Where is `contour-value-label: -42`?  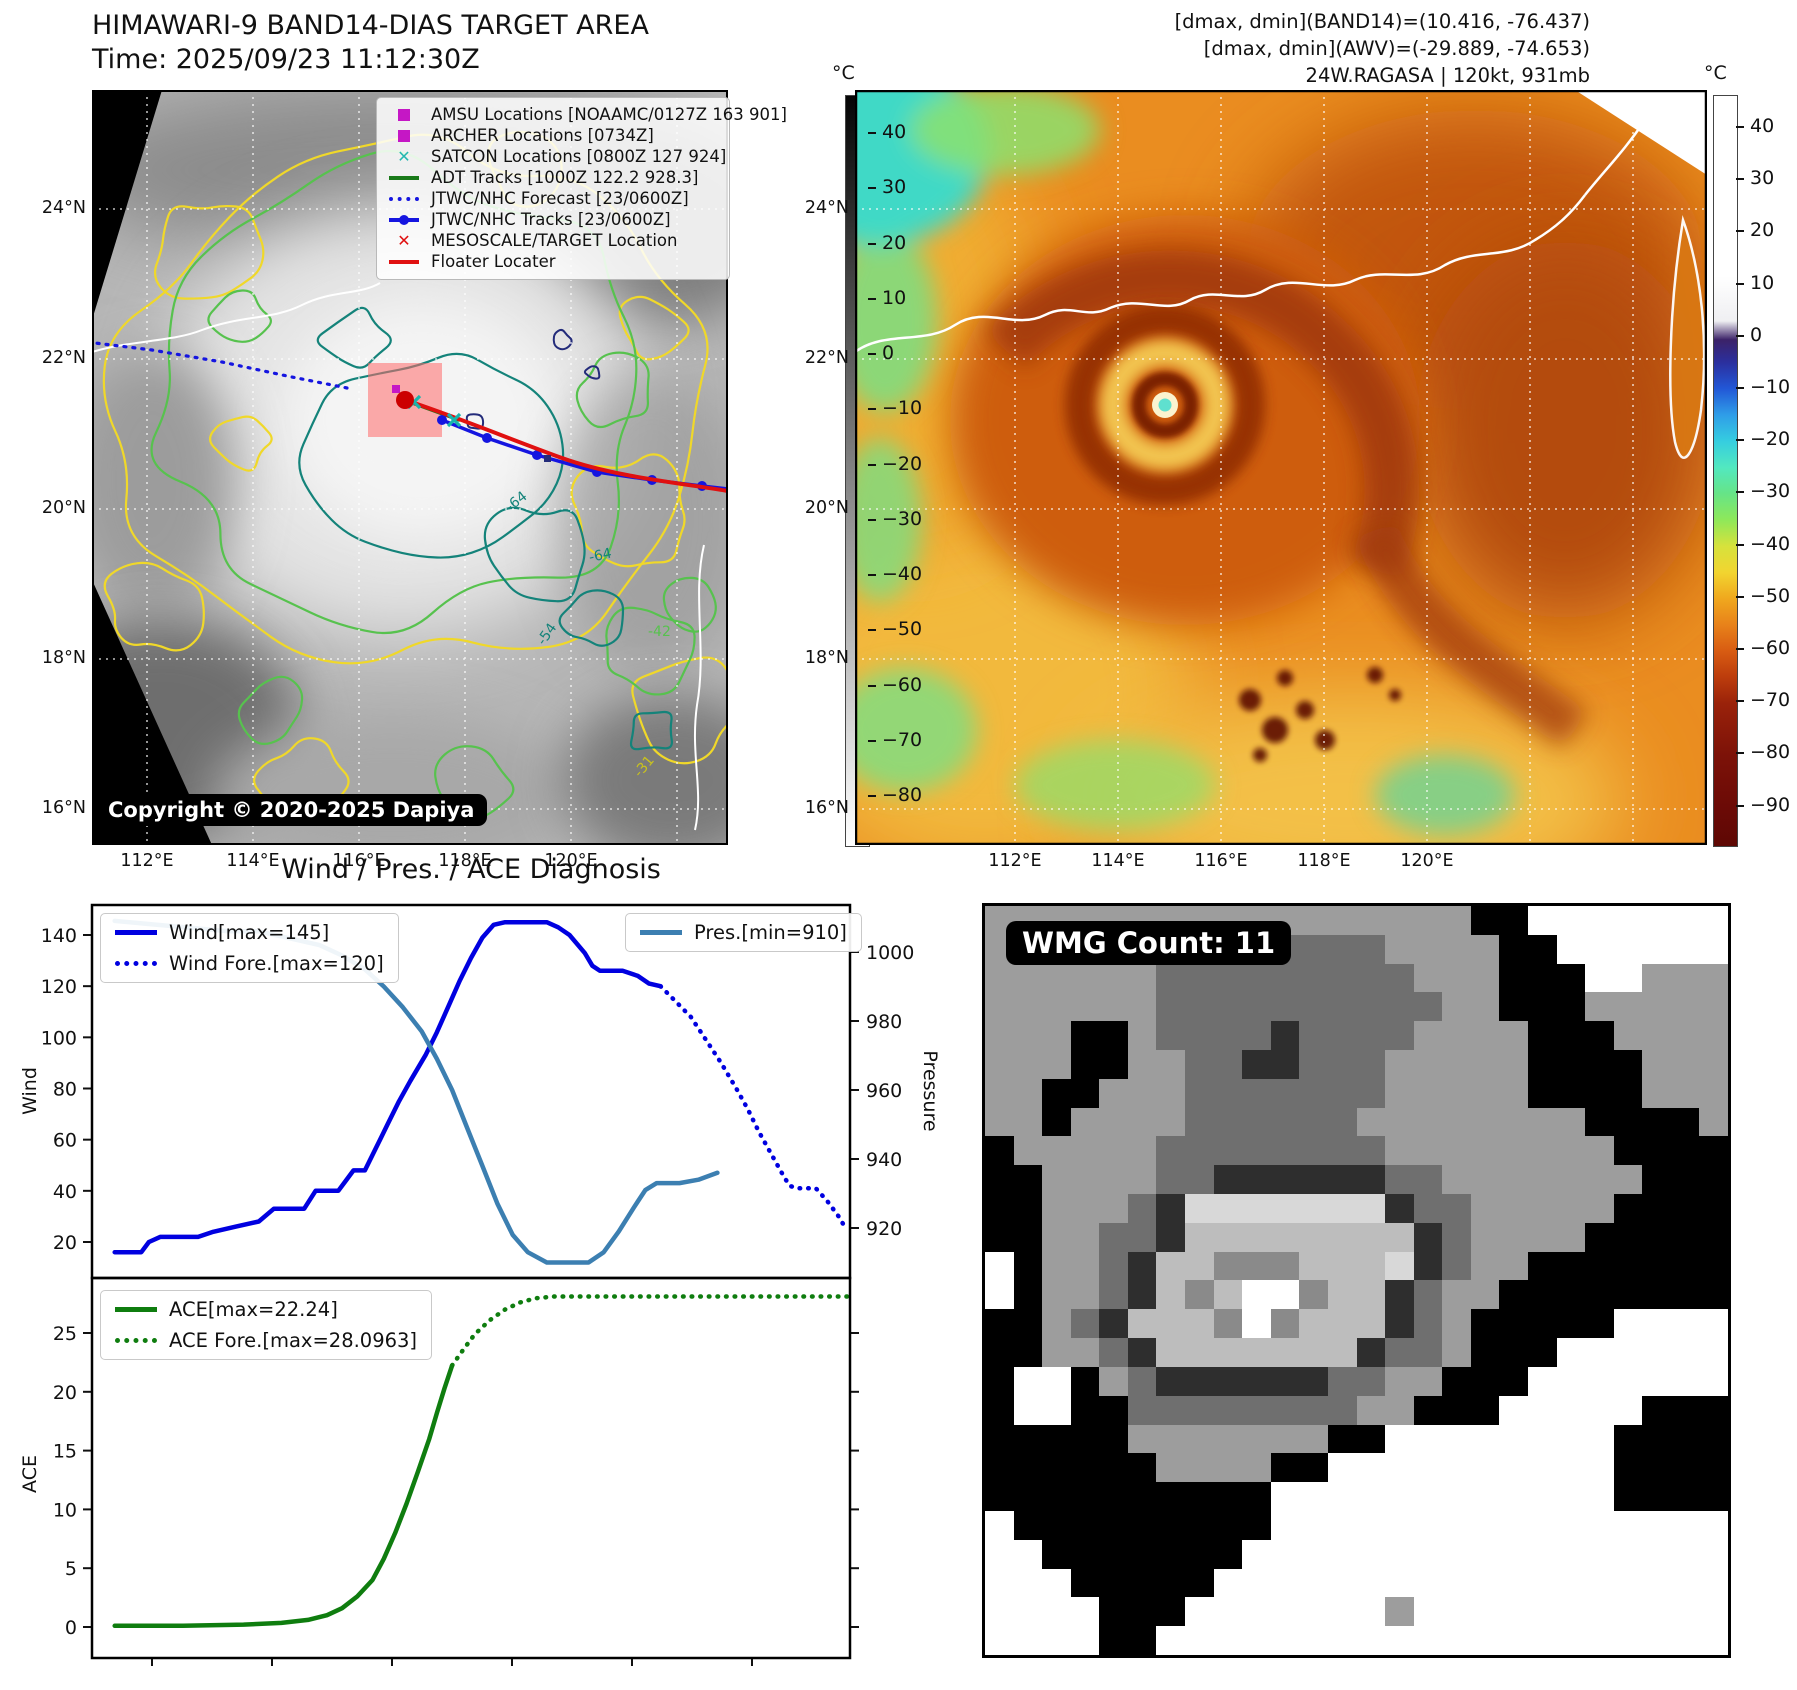
contour-value-label: -42 is located at coordinates (659, 632).